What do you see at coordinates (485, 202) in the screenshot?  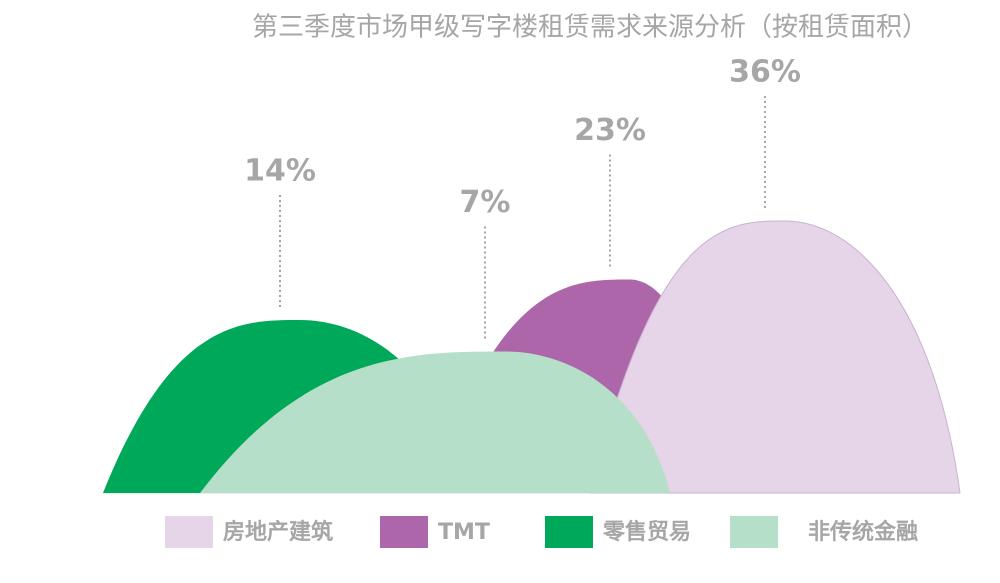 I see `value-label: 7%` at bounding box center [485, 202].